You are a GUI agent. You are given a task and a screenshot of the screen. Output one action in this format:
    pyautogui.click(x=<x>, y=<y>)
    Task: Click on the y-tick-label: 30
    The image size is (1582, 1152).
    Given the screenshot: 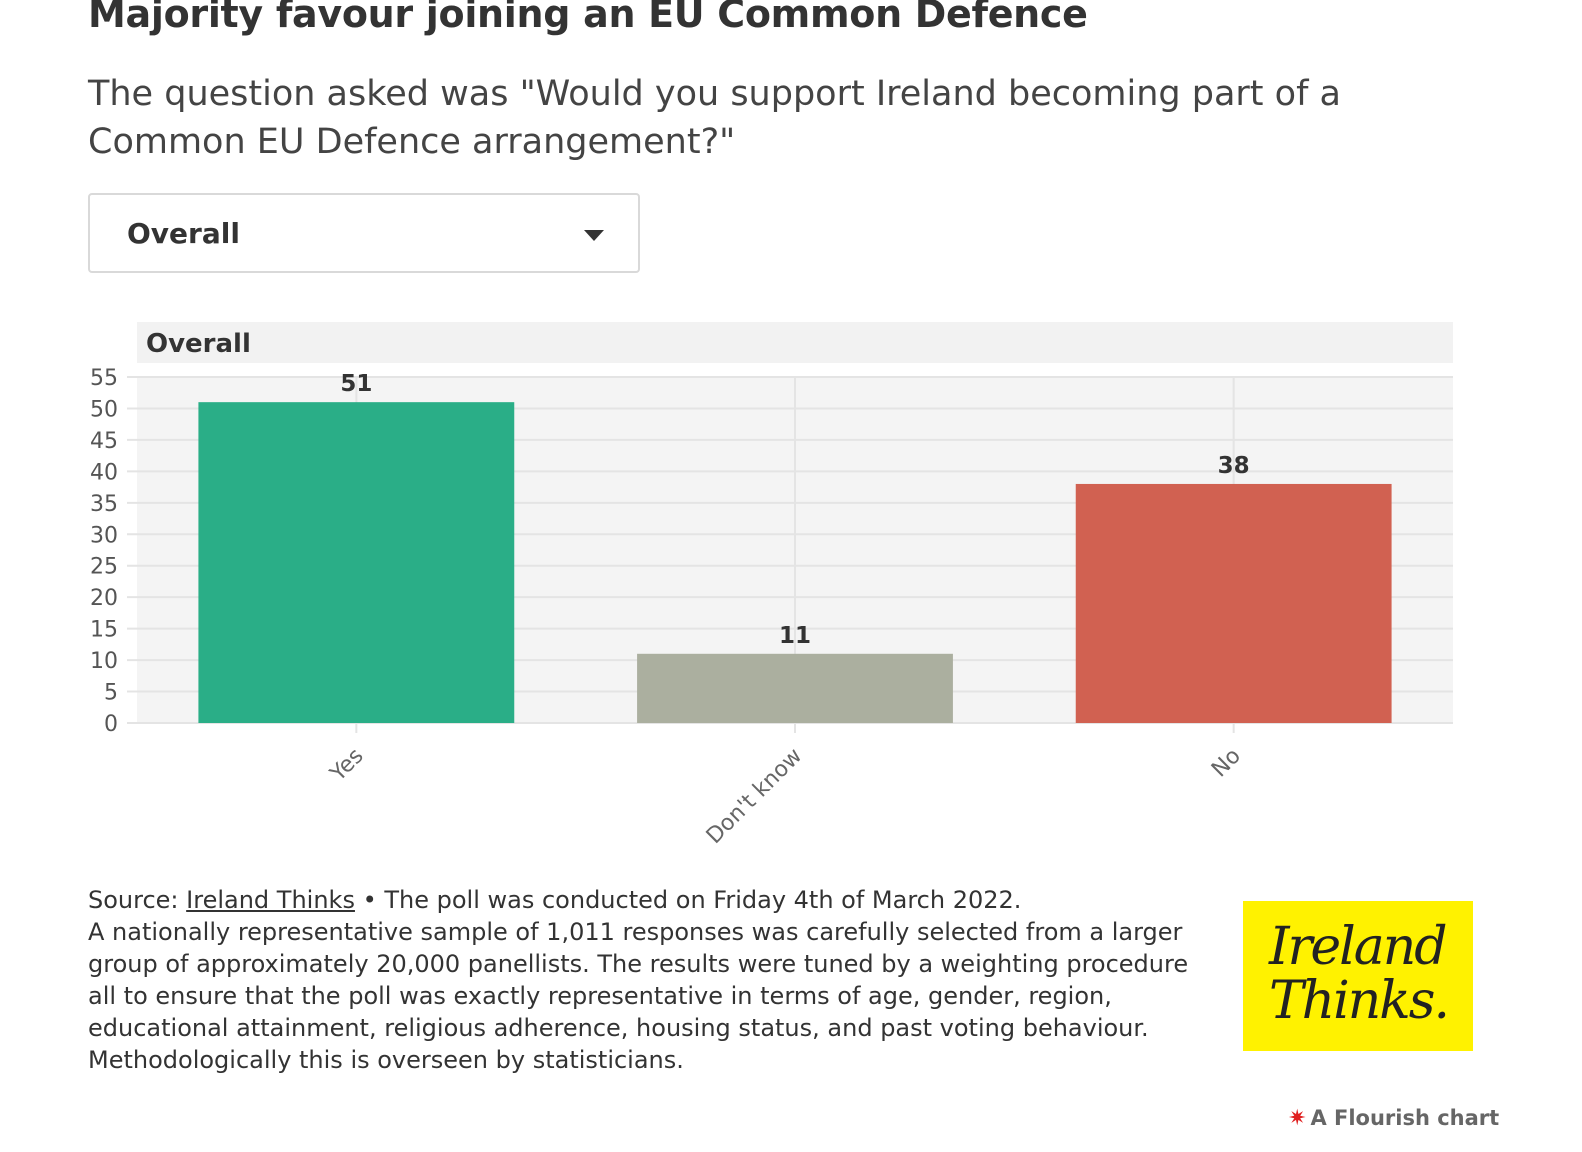 What is the action you would take?
    pyautogui.click(x=104, y=535)
    